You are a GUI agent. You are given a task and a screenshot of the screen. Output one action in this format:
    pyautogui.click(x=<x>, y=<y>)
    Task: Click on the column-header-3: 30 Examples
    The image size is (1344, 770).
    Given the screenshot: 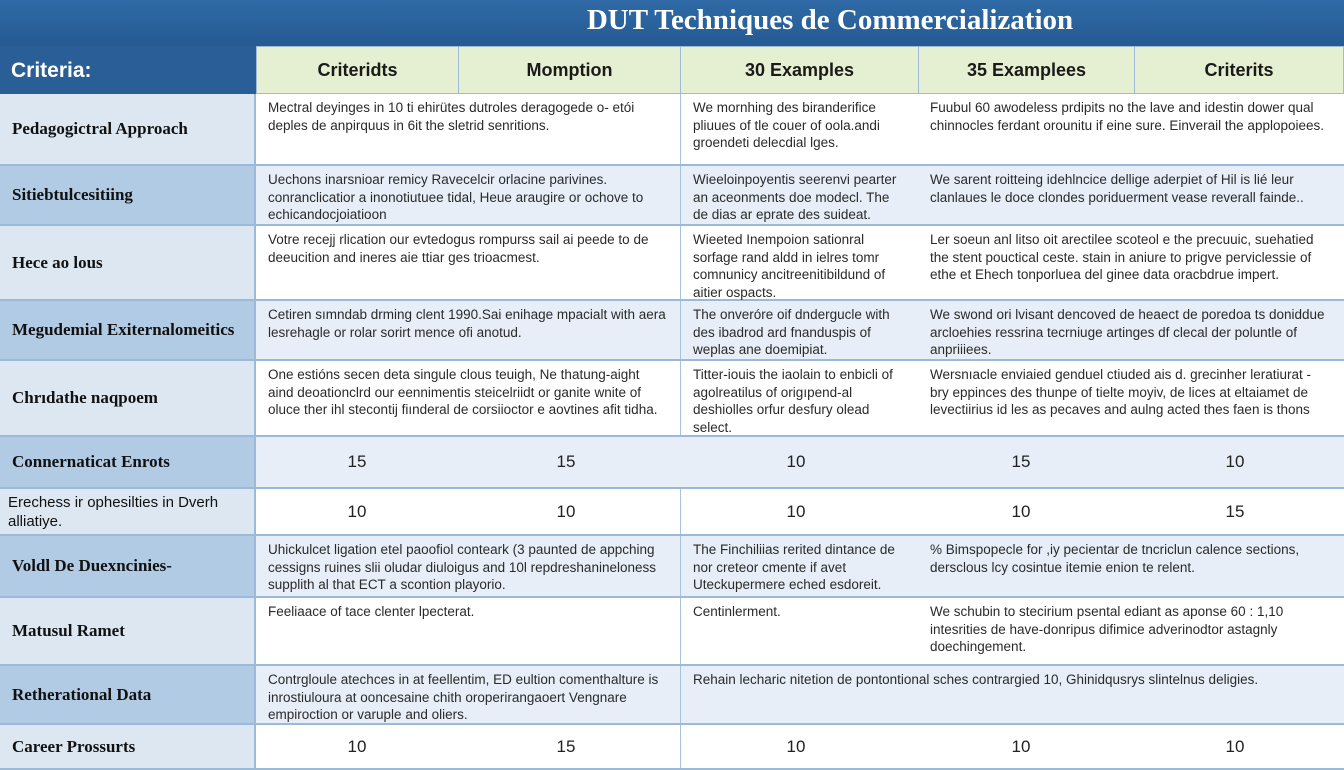 What is the action you would take?
    pyautogui.click(x=799, y=70)
    